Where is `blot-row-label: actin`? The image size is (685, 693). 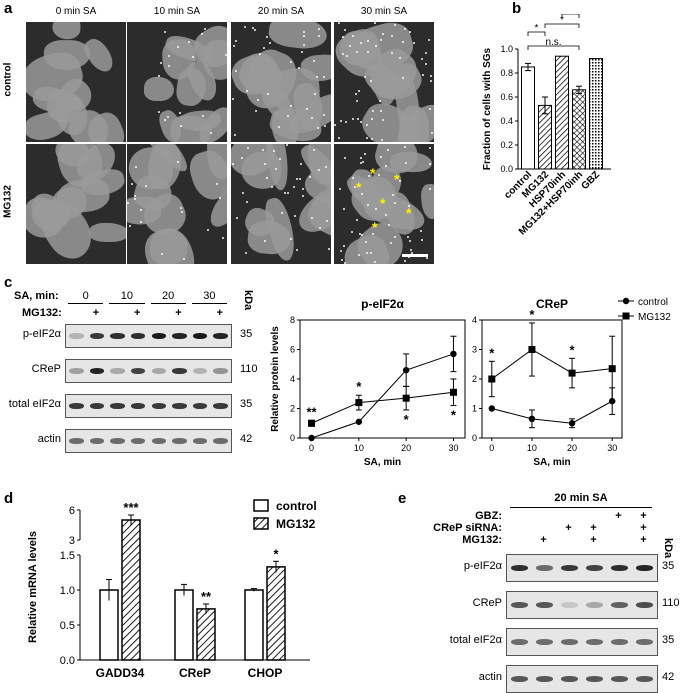 blot-row-label: actin is located at coordinates (490, 677).